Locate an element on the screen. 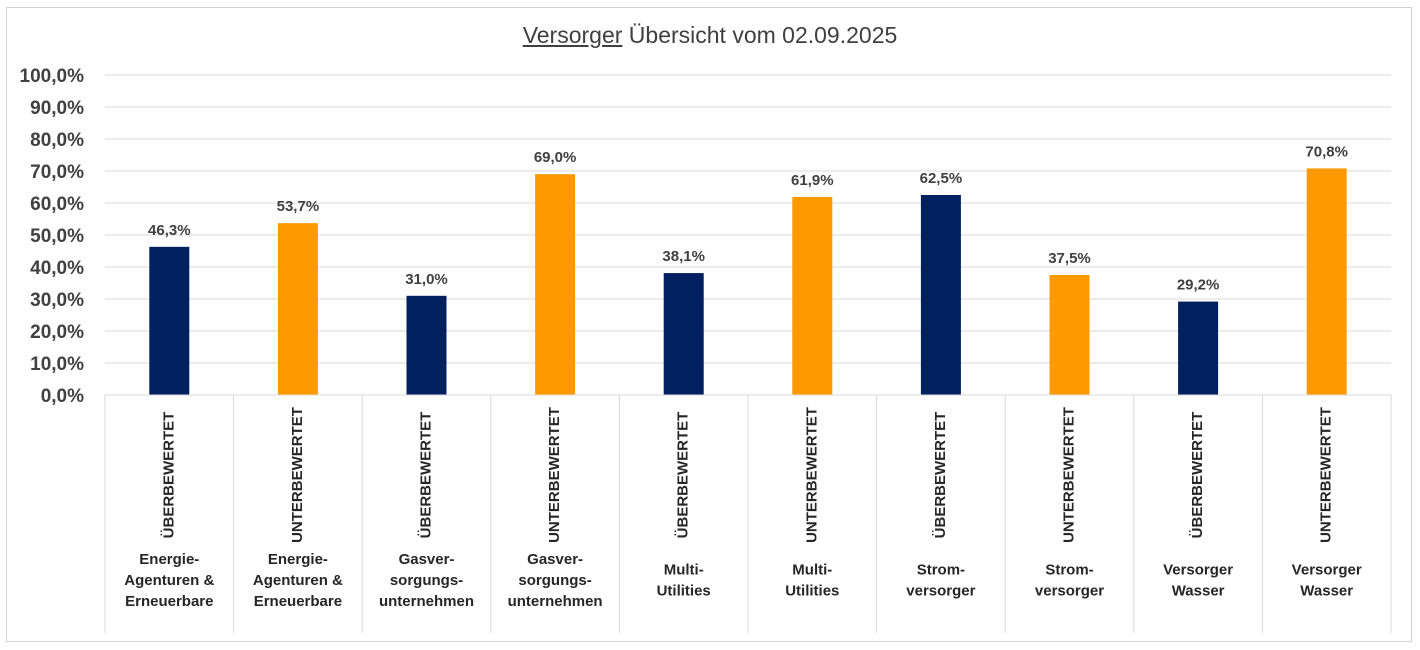 The height and width of the screenshot is (650, 1420). y-tick-label: 80,0% is located at coordinates (57, 140).